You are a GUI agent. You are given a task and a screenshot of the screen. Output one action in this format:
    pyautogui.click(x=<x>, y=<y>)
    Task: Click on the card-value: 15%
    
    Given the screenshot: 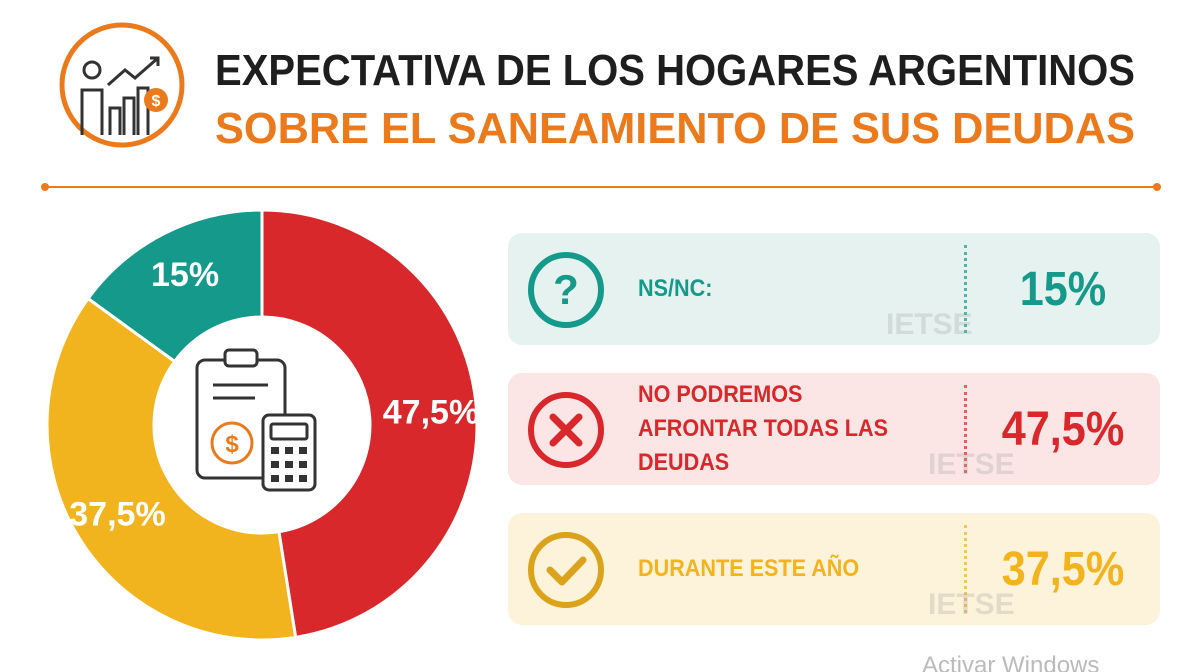 What is the action you would take?
    pyautogui.click(x=1063, y=289)
    